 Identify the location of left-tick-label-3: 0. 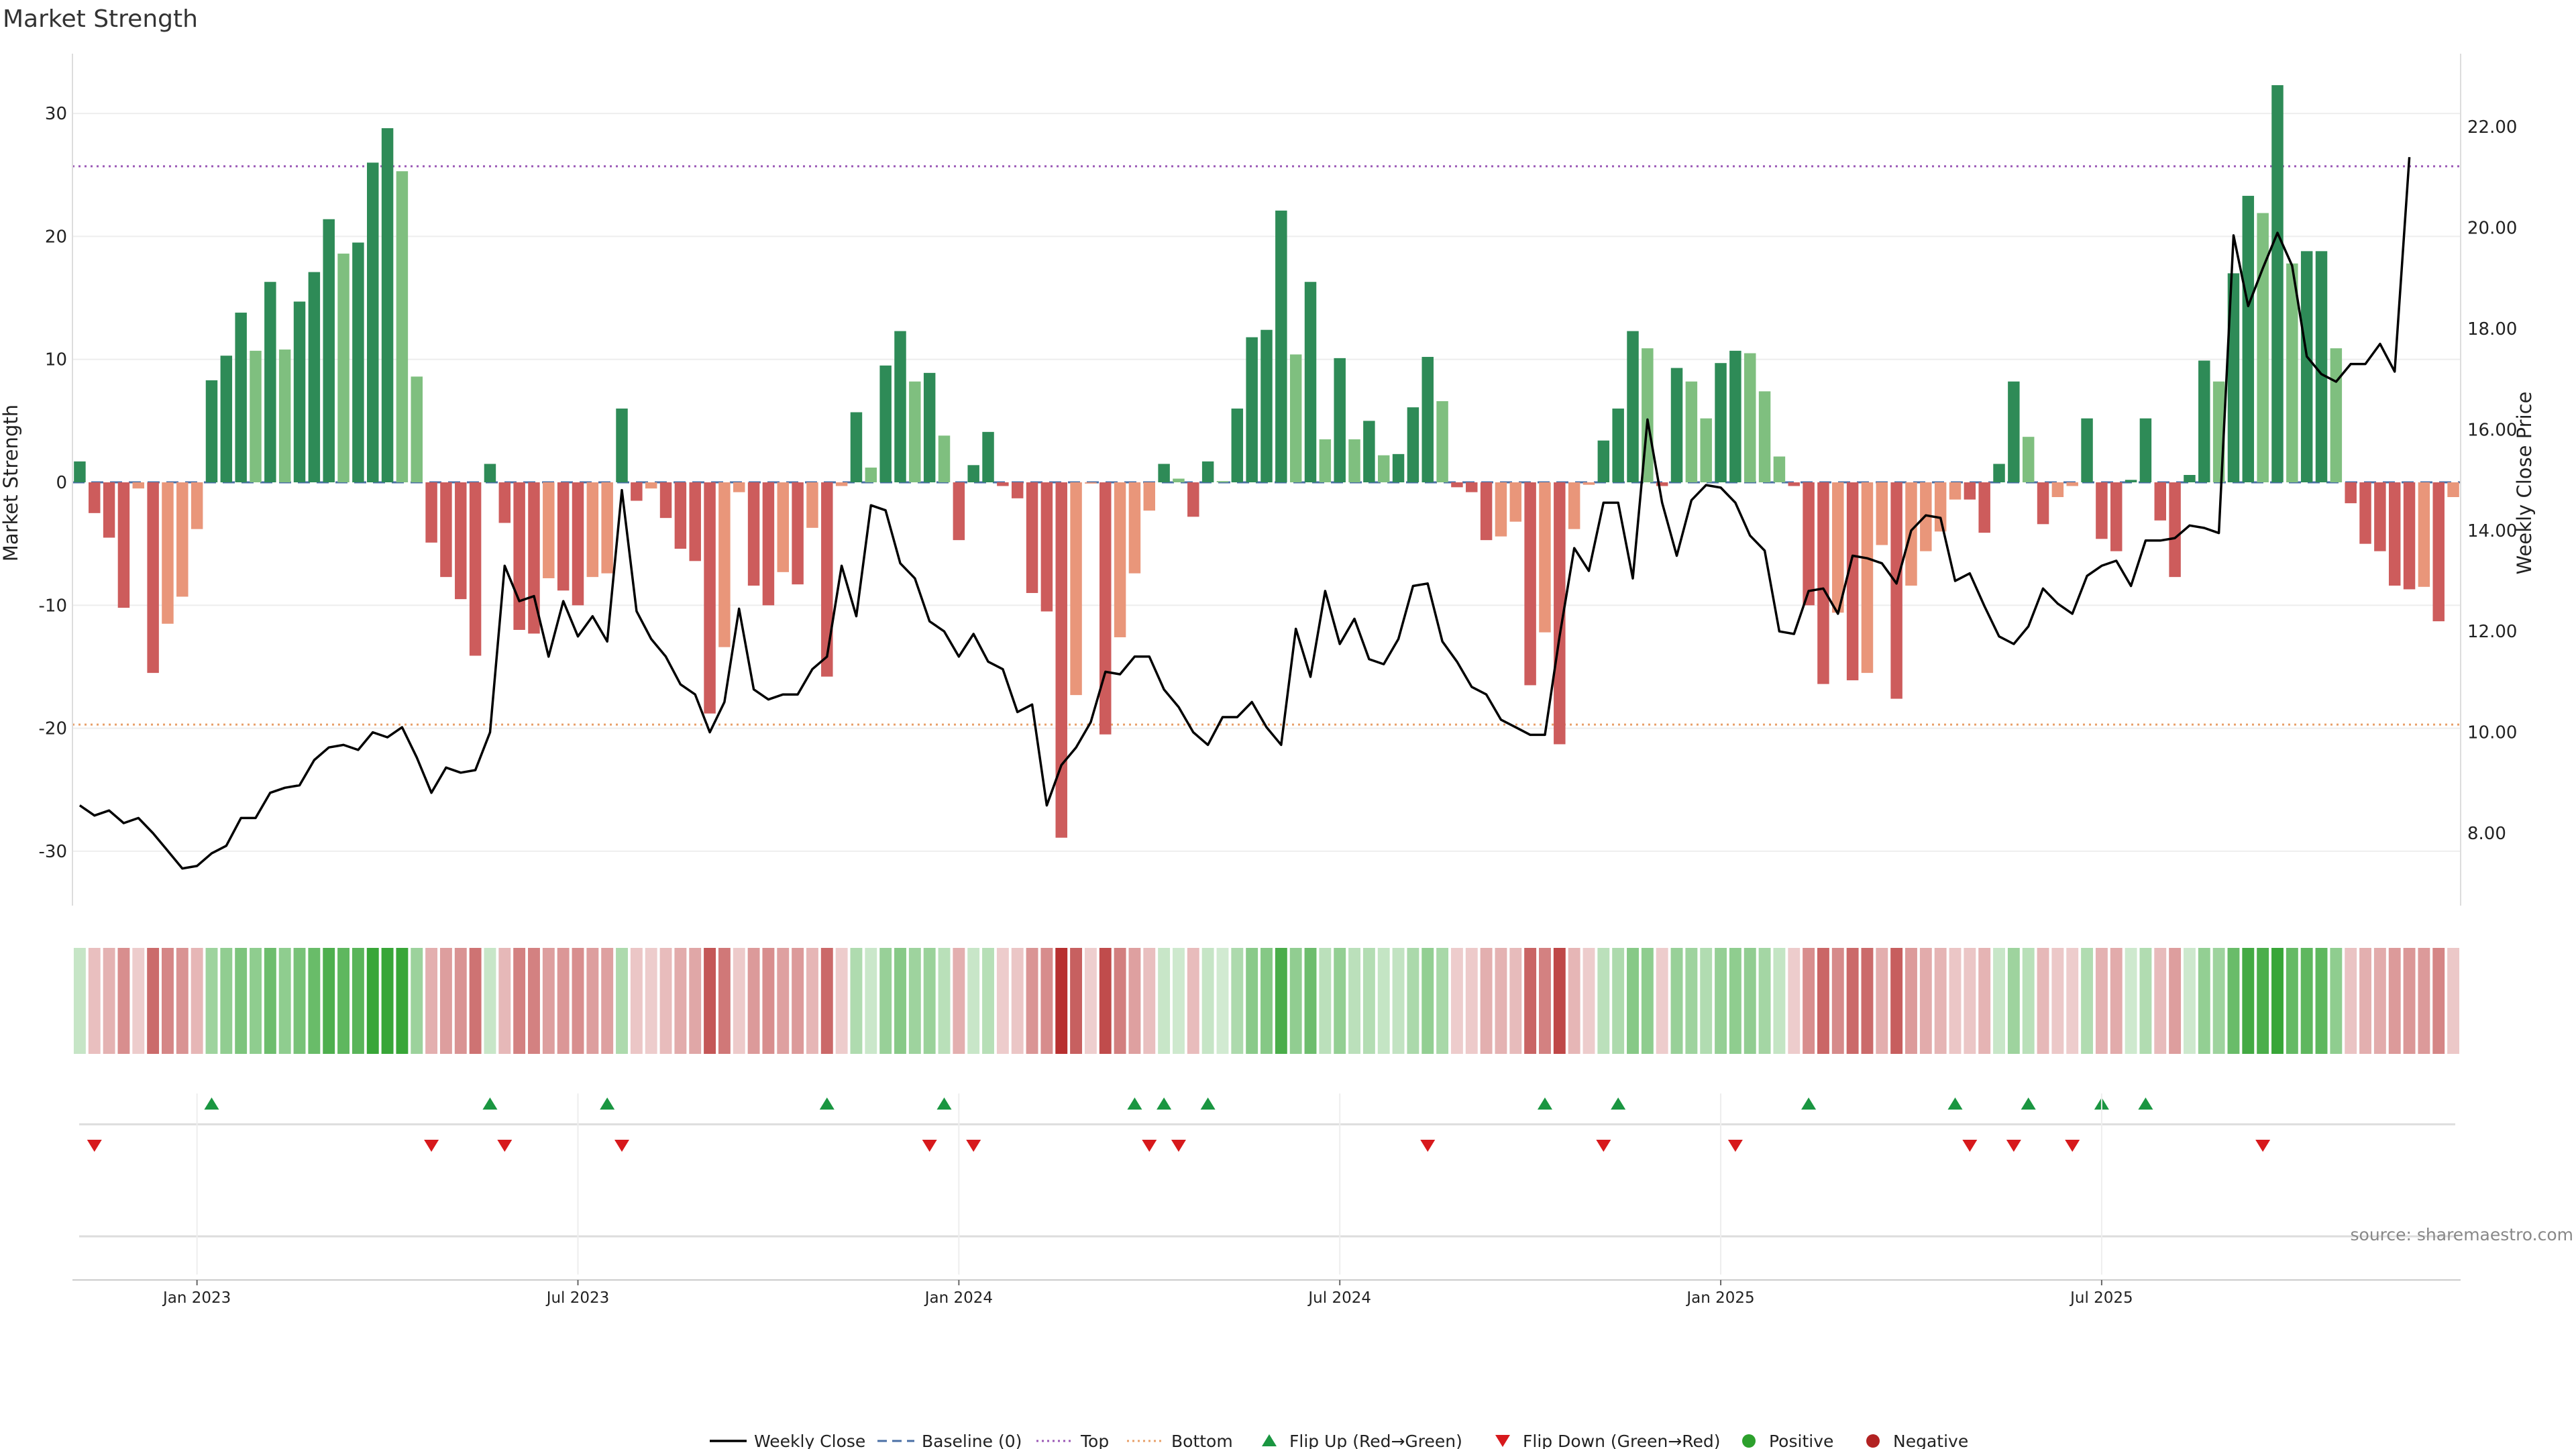
(61, 483).